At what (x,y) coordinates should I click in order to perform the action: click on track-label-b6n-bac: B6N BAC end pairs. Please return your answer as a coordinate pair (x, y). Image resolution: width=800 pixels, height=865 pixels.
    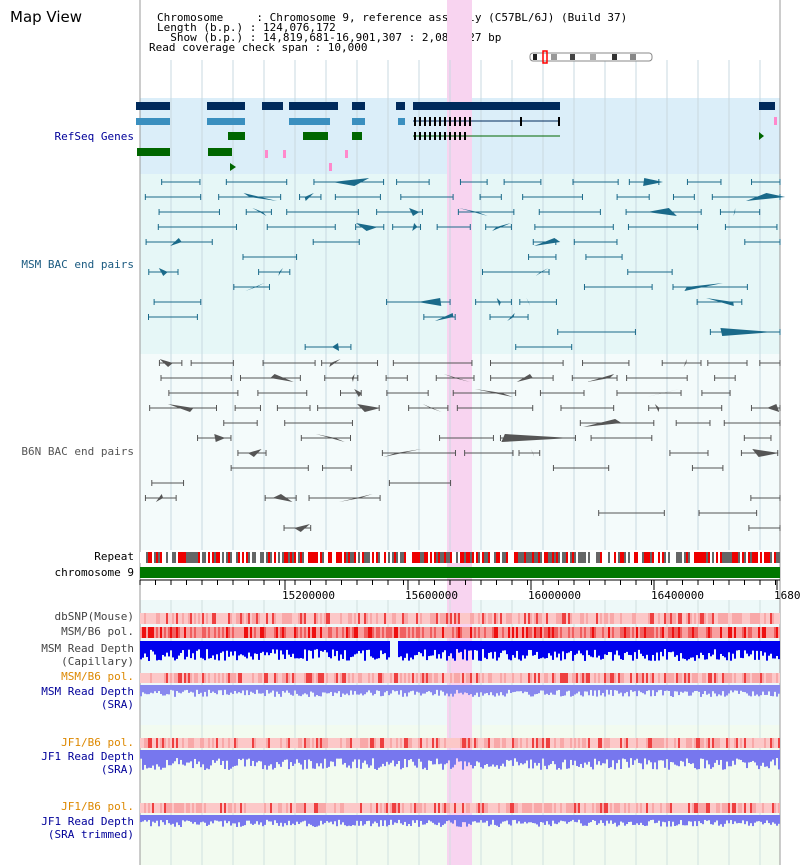
    Looking at the image, I should click on (77, 451).